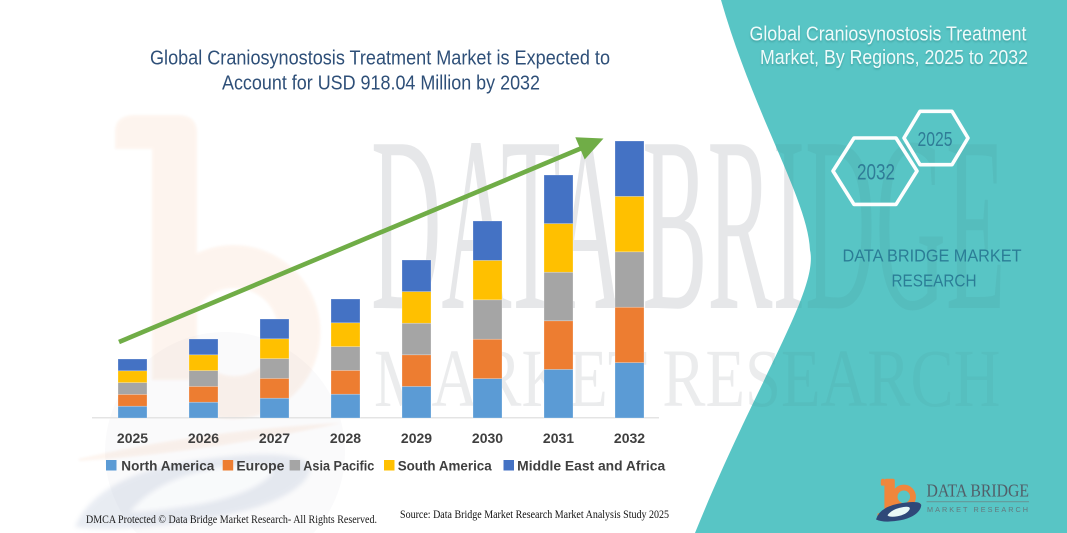 The height and width of the screenshot is (533, 1067). Describe the element at coordinates (338, 466) in the screenshot. I see `svg-text: Asia Pacific` at that location.